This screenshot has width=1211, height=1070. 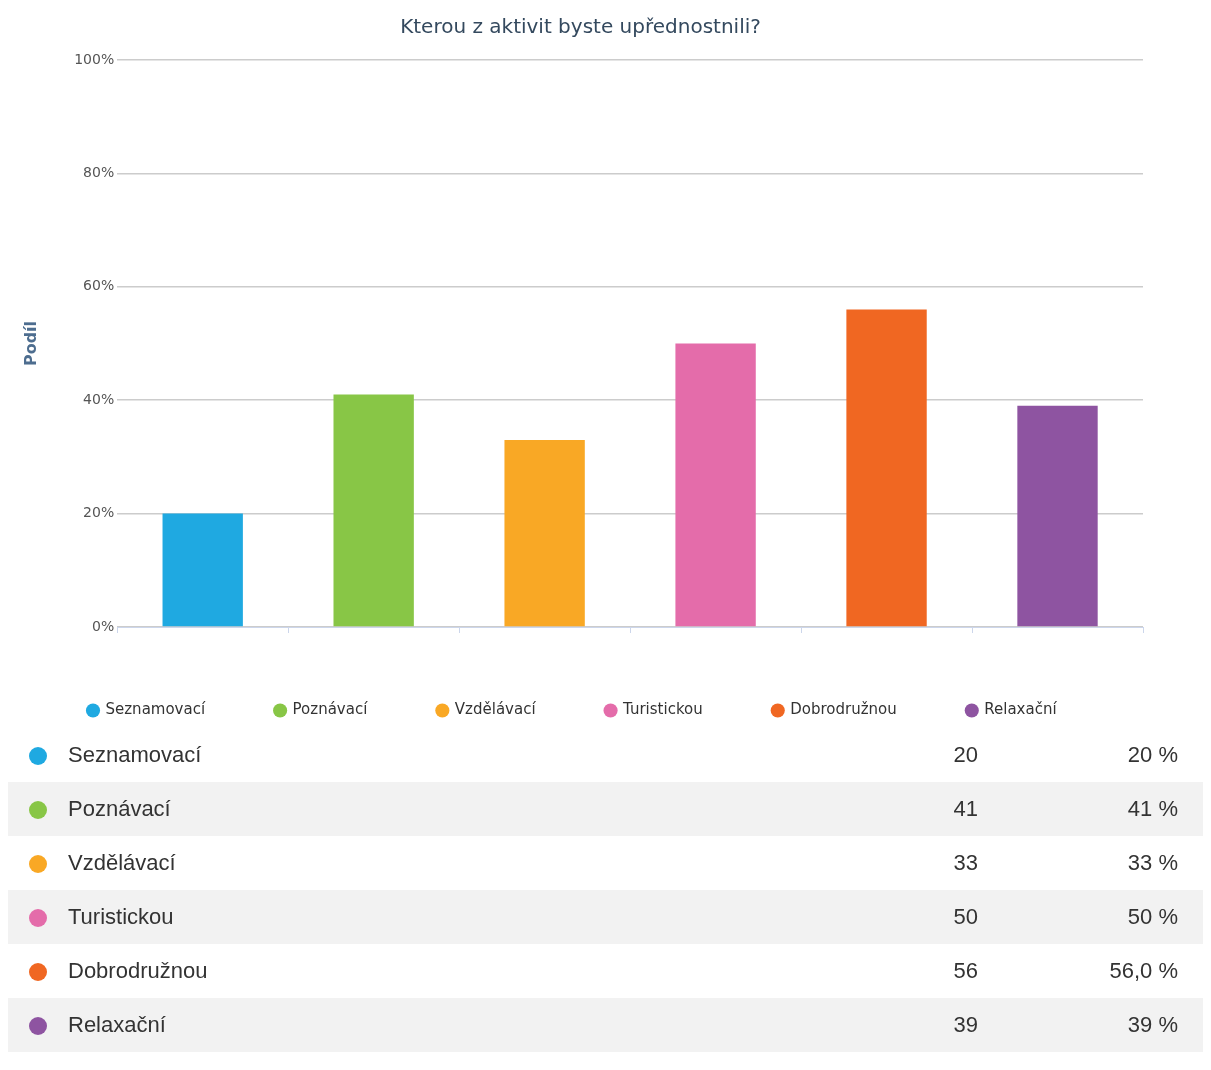 I want to click on category-label: Poznávací, so click(x=120, y=809).